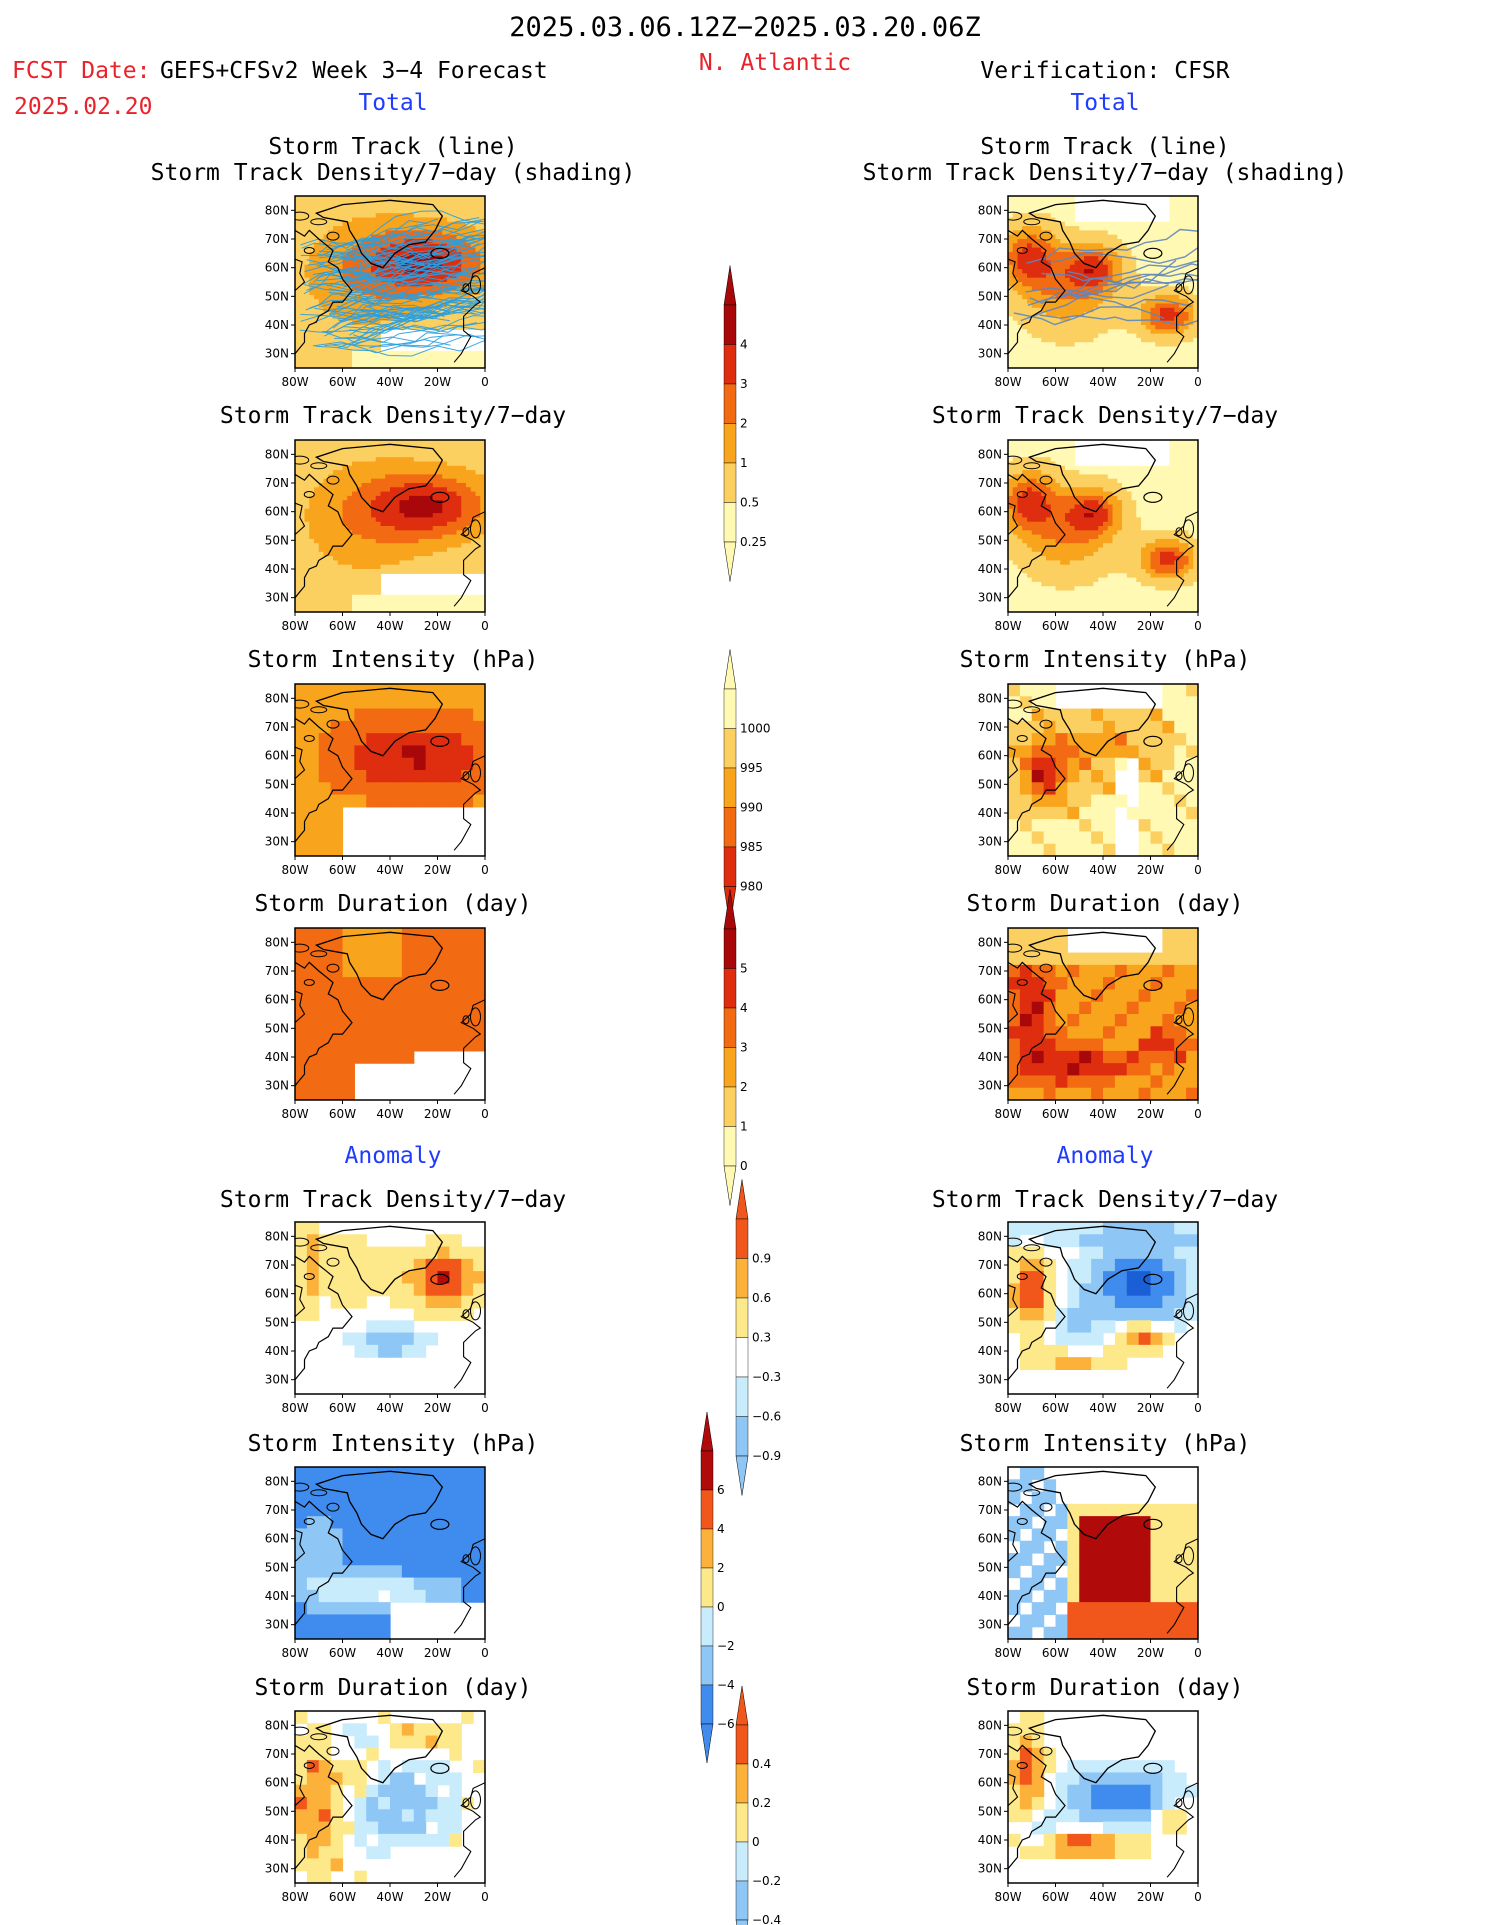 This screenshot has width=1487, height=1925. I want to click on colorbar-label: 0.5, so click(749, 503).